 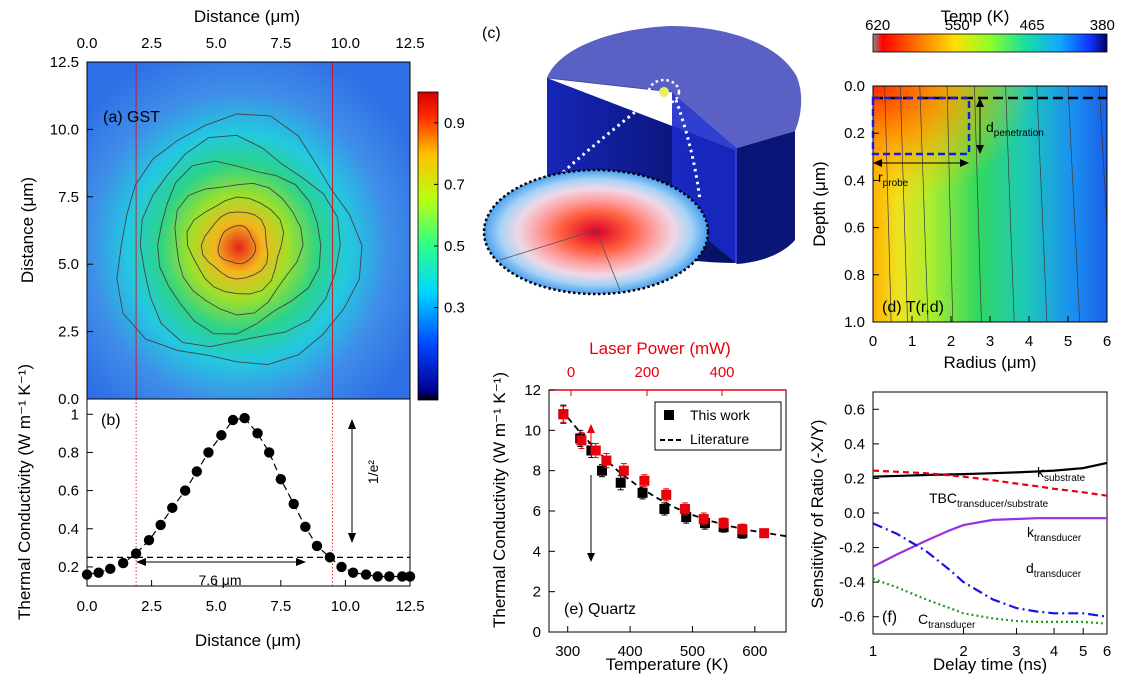 What do you see at coordinates (990, 341) in the screenshot?
I see `panel-d-x-tick: 3` at bounding box center [990, 341].